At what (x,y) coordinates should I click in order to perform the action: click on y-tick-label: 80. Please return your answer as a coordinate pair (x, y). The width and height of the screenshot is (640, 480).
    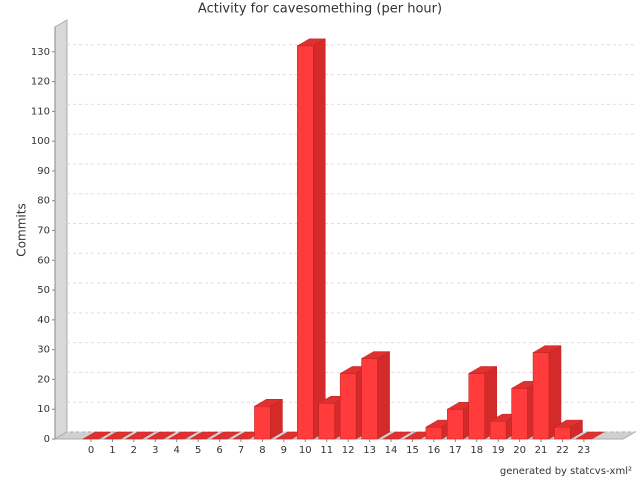
    Looking at the image, I should click on (43, 201).